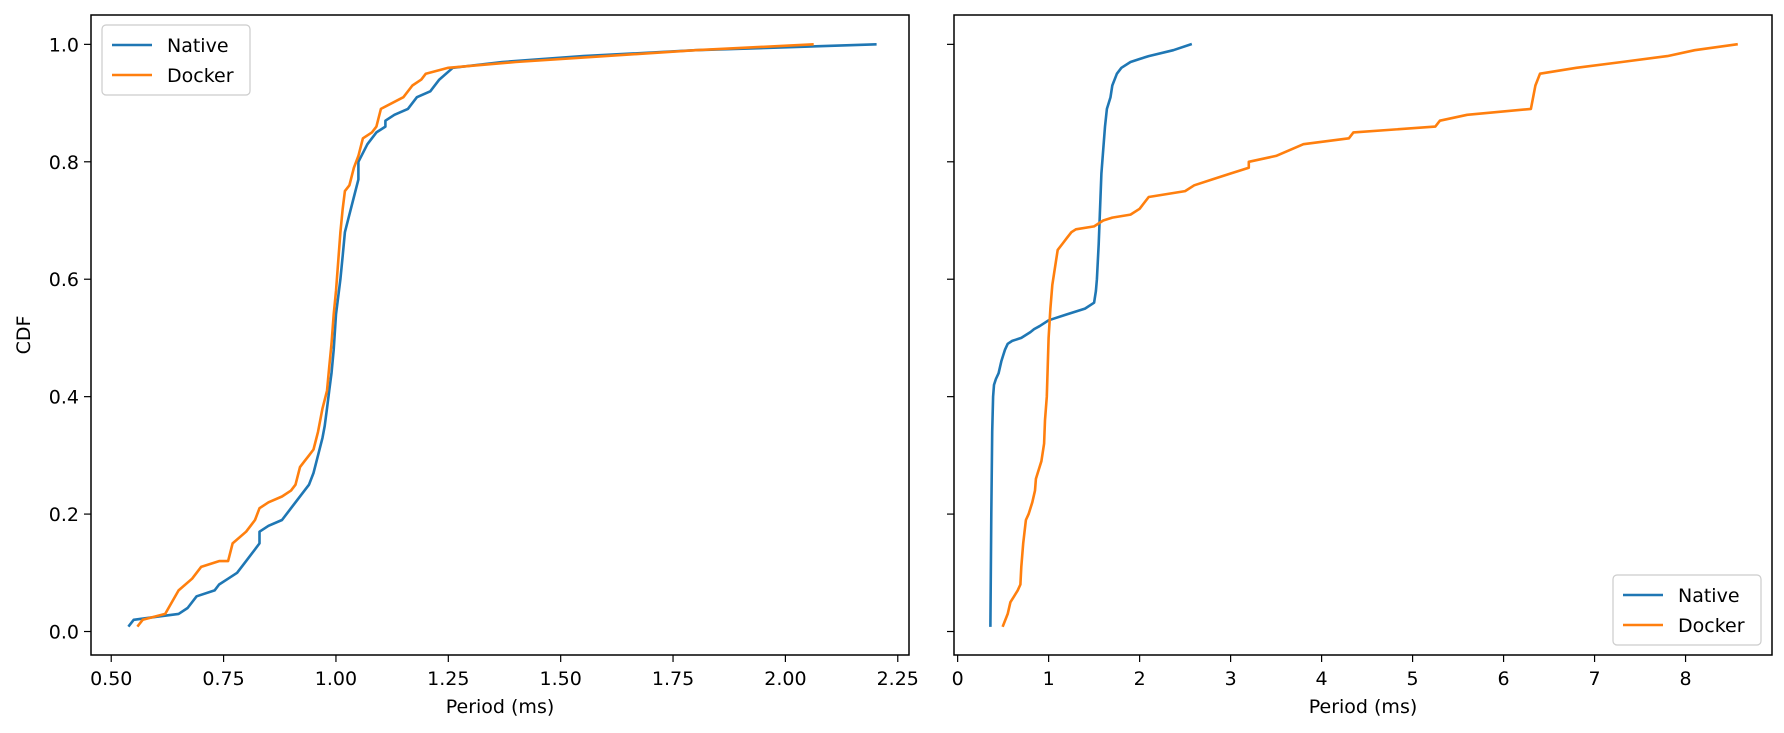  I want to click on x-tick-label: 4, so click(1322, 679).